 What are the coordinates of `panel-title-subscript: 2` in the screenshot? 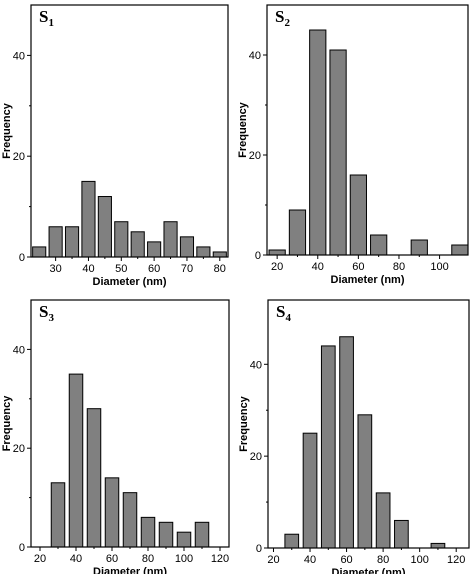 It's located at (287, 23).